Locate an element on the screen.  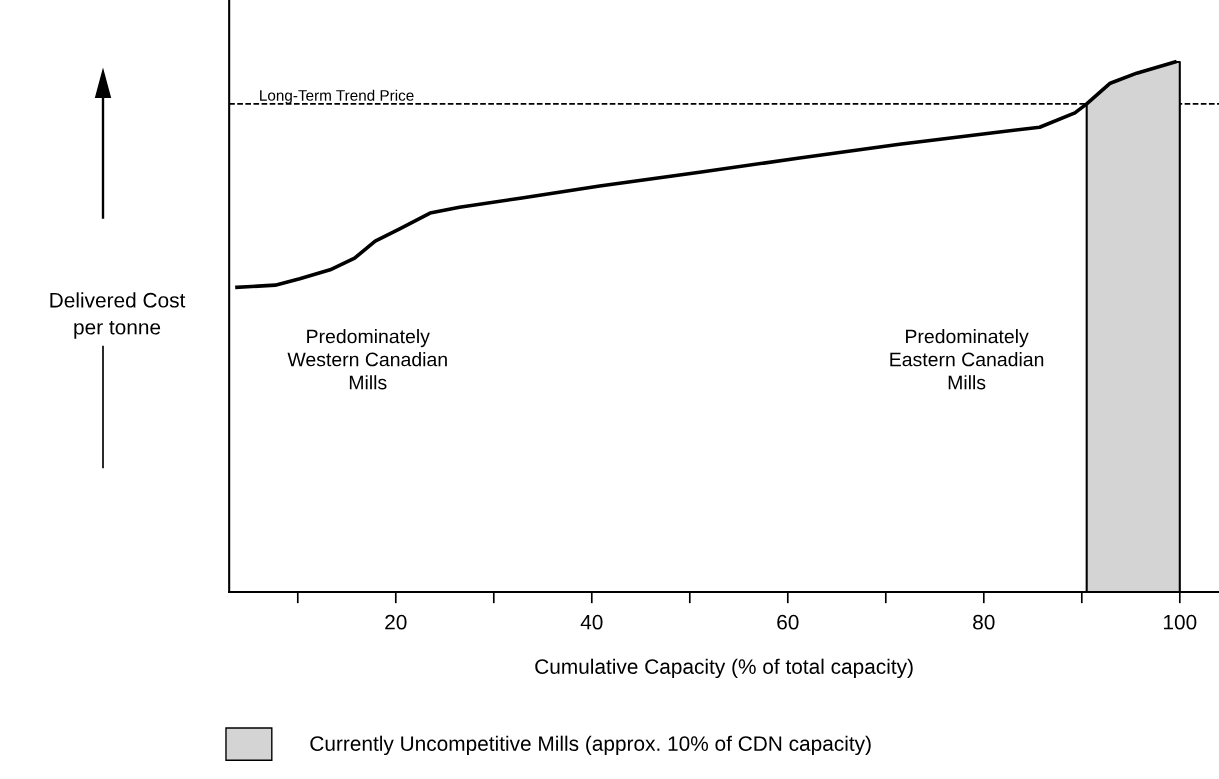
annotation: Predominately Eastern Canadian Mills is located at coordinates (967, 359).